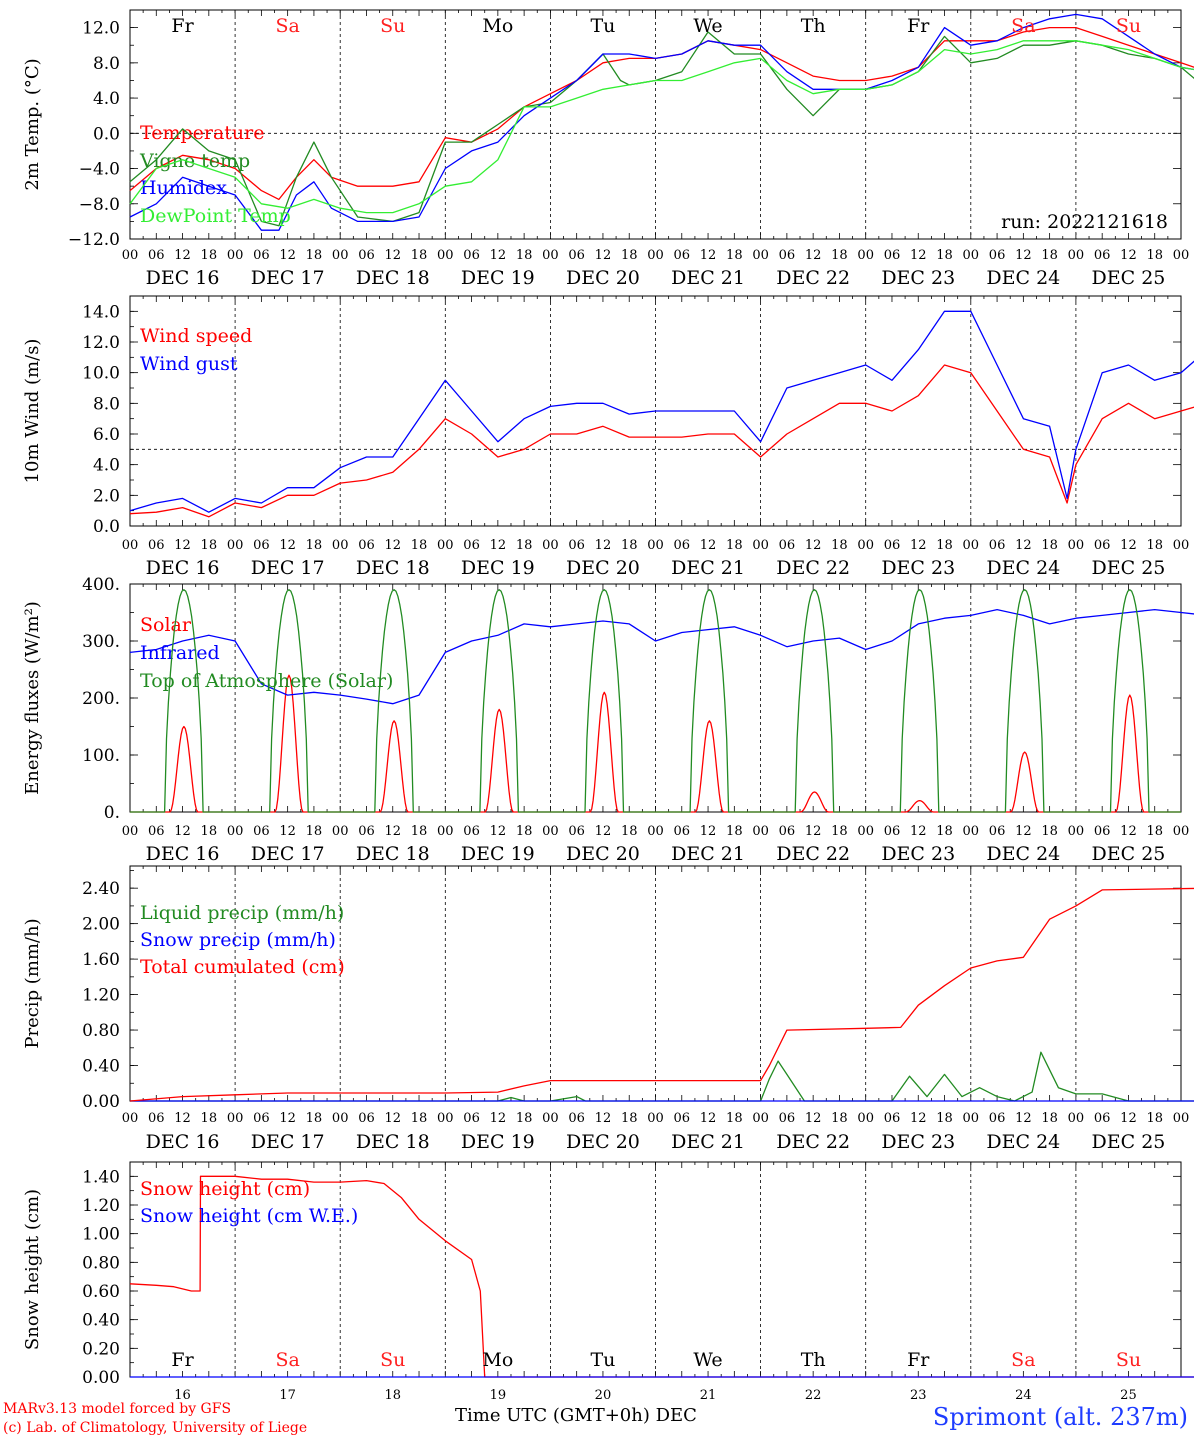 This screenshot has height=1440, width=1194. I want to click on y-axis-title: Snow height (cm), so click(32, 1269).